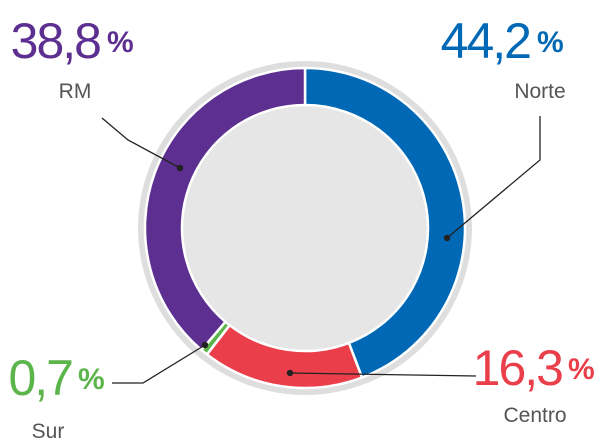 This screenshot has width=610, height=441. I want to click on value-label: 16,3, so click(518, 368).